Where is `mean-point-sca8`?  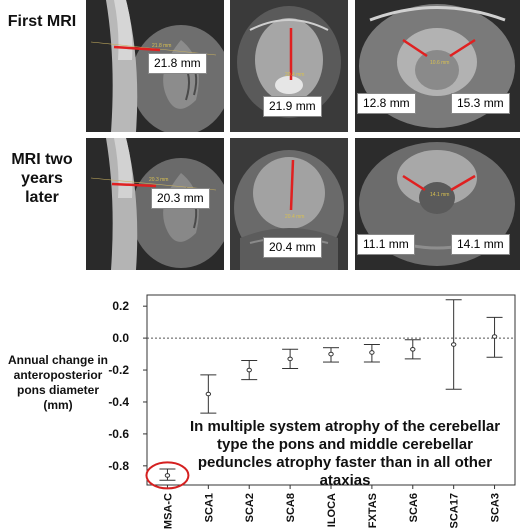 mean-point-sca8 is located at coordinates (290, 359).